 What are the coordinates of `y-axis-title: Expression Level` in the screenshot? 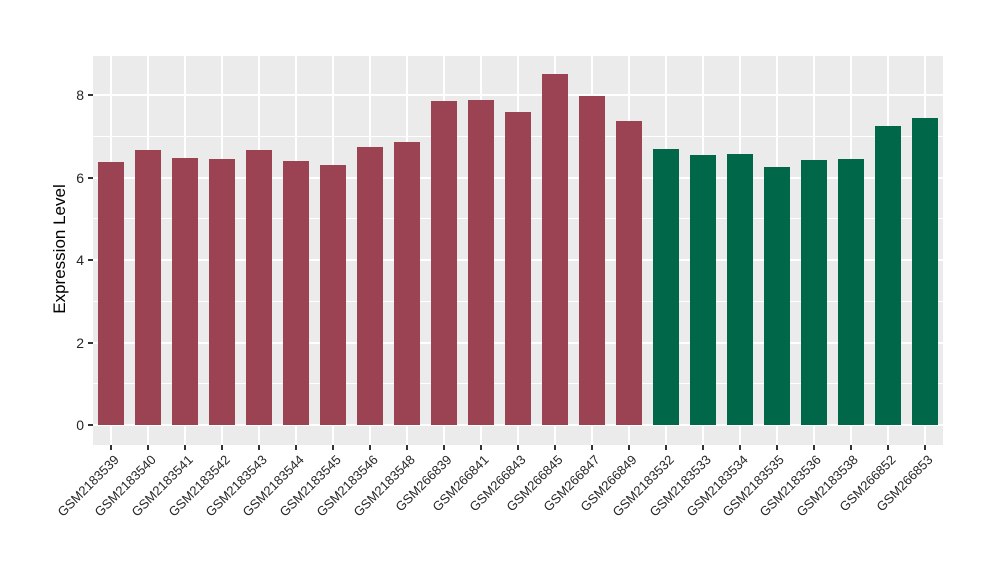 It's located at (59, 249).